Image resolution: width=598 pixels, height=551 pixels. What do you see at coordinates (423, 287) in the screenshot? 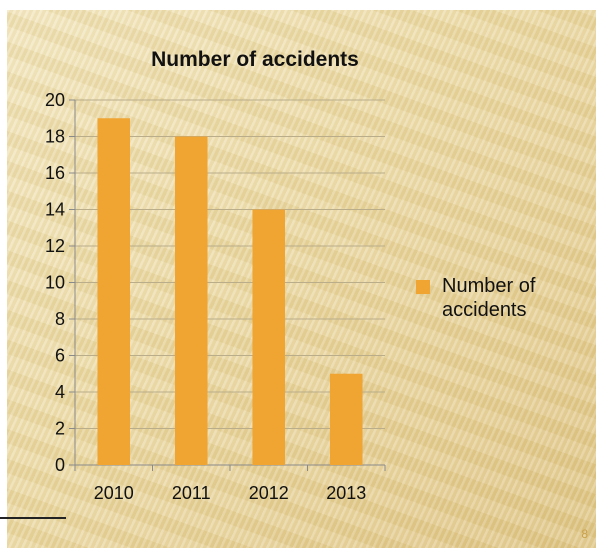
I see `legend-swatch` at bounding box center [423, 287].